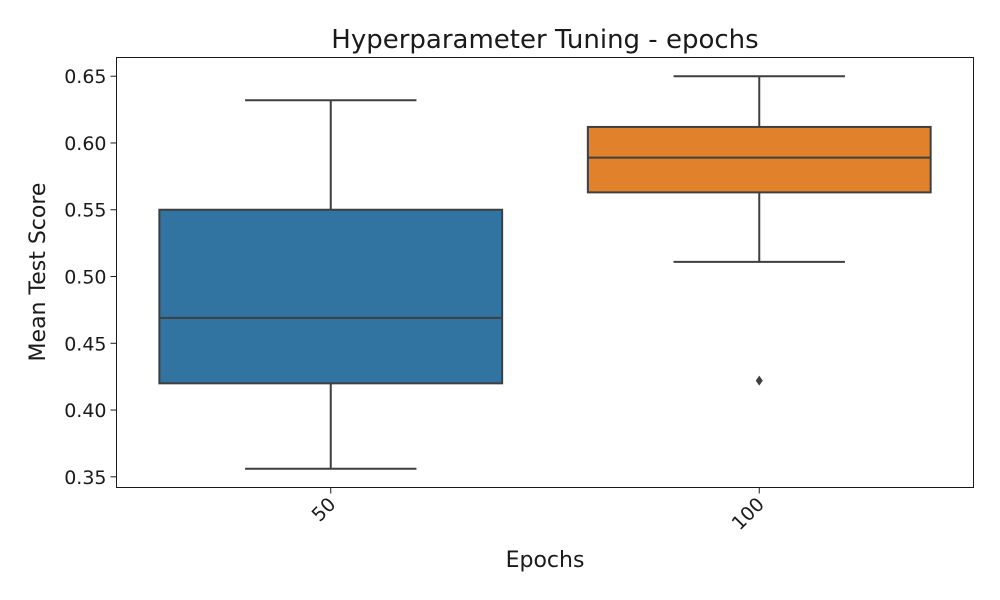  I want to click on x-tick-label: 100, so click(748, 513).